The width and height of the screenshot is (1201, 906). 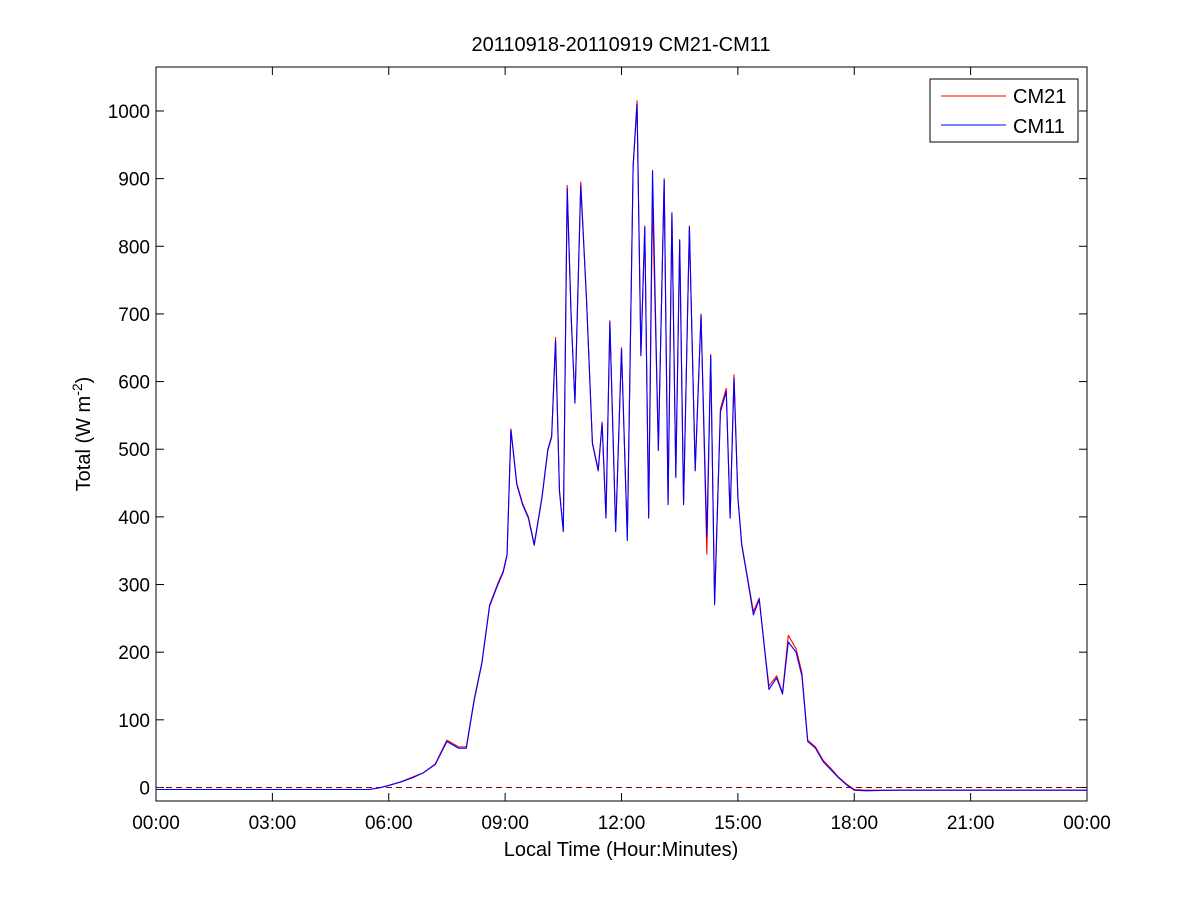 I want to click on y-axis-label-main: Total (W m, so click(x=84, y=444).